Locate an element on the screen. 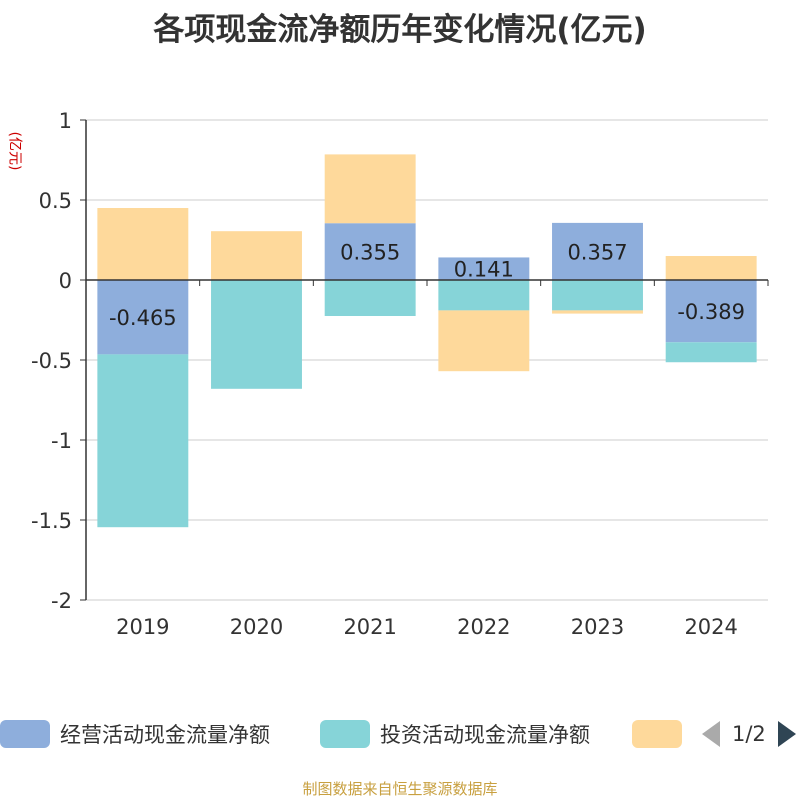 The image size is (800, 800). bar-series0-2024 is located at coordinates (711, 311).